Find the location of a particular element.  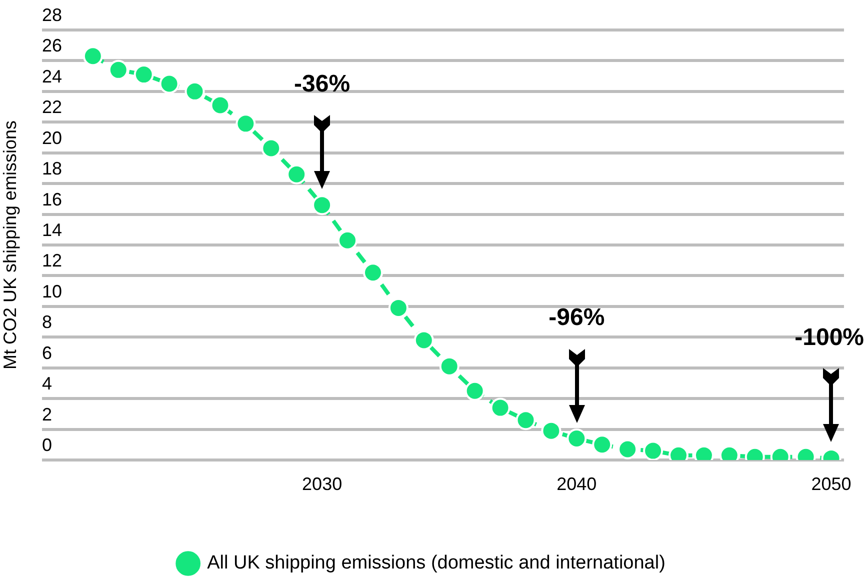

x-tick-label: 2040 is located at coordinates (576, 484).